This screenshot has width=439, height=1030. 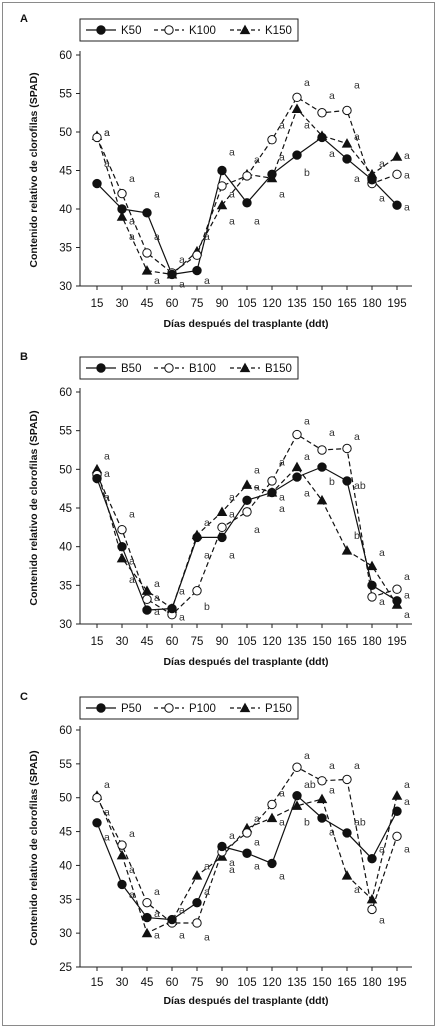 What do you see at coordinates (247, 524) in the screenshot?
I see `series-line-b100` at bounding box center [247, 524].